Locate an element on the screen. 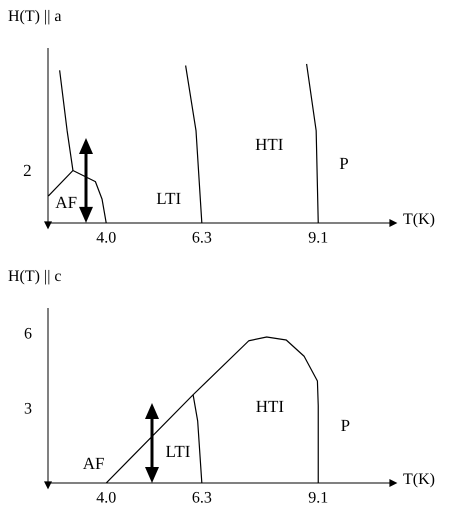 This screenshot has width=459, height=525. text: 2 is located at coordinates (27, 170).